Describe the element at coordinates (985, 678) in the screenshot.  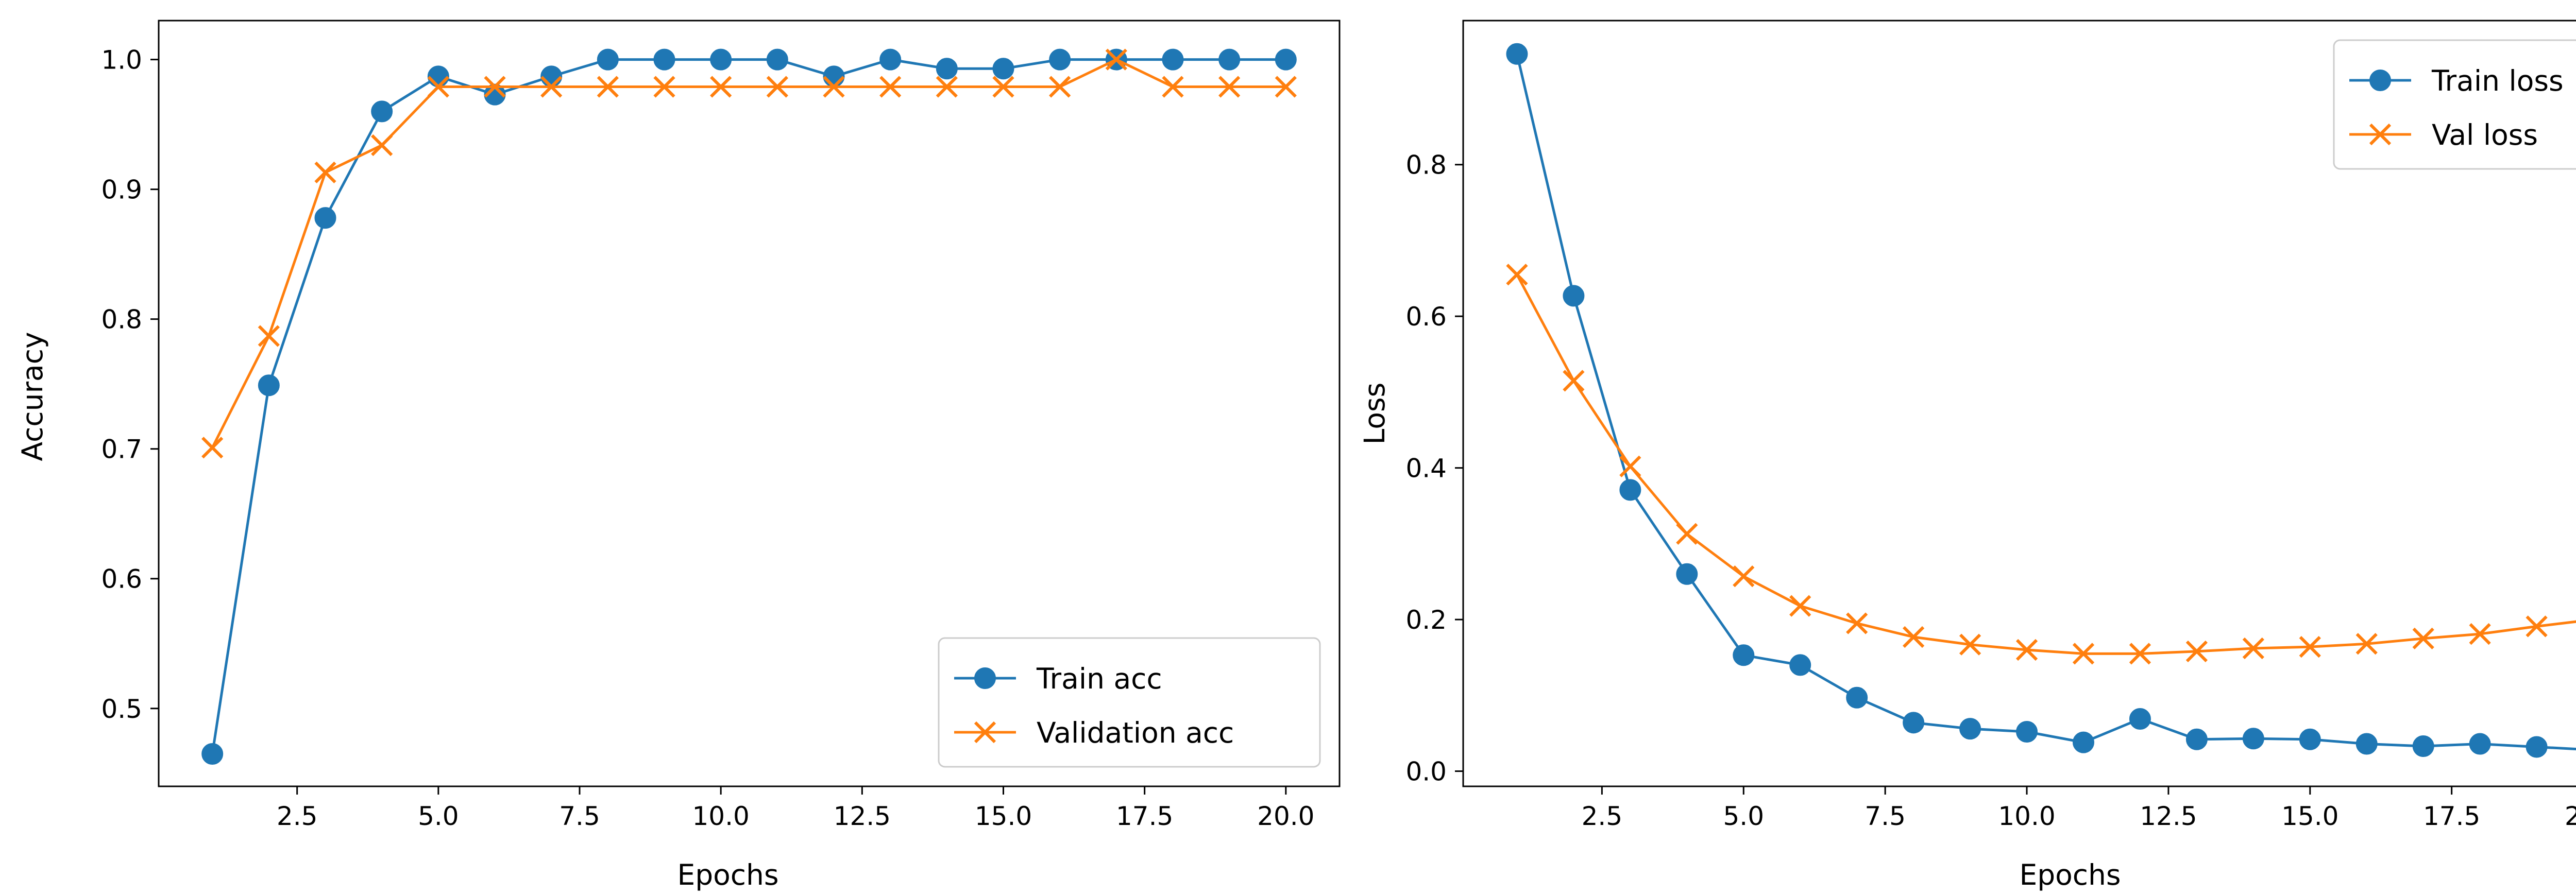
I see `accuracy-legend-marker-train` at that location.